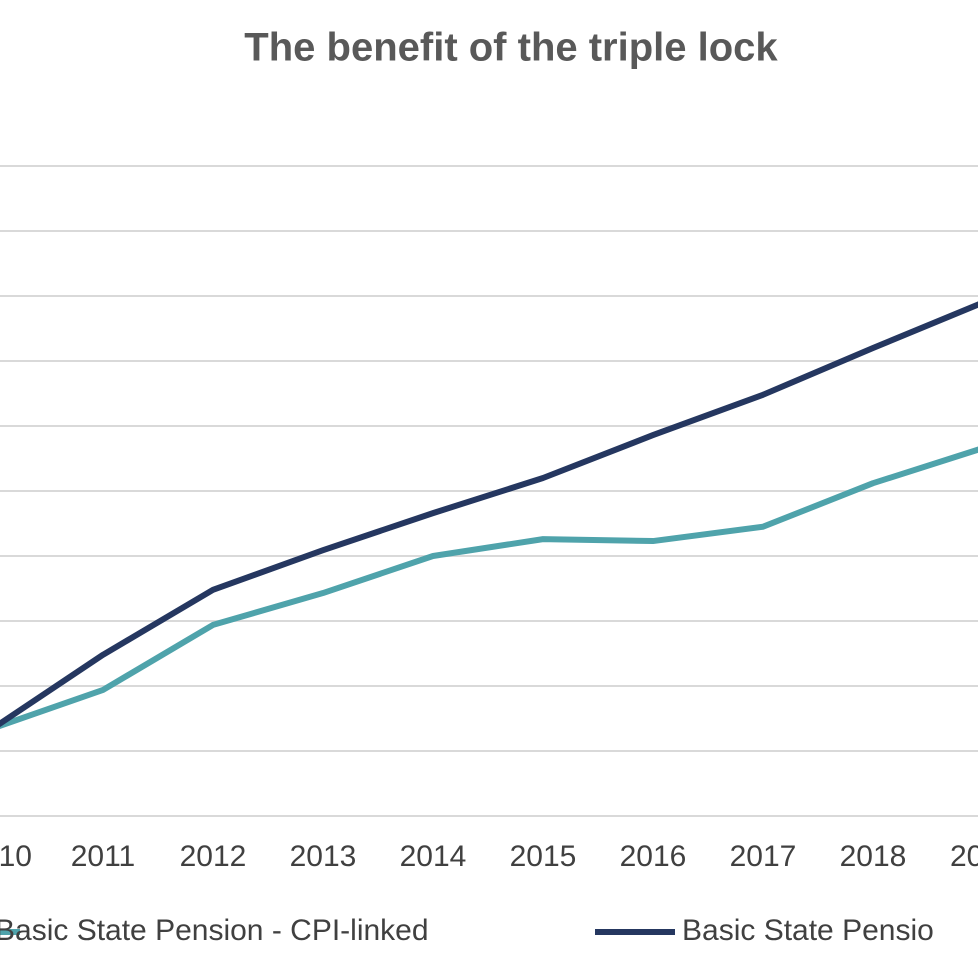 This screenshot has height=978, width=978. I want to click on legend-label: Basic State Pension - CPI-linked, so click(214, 930).